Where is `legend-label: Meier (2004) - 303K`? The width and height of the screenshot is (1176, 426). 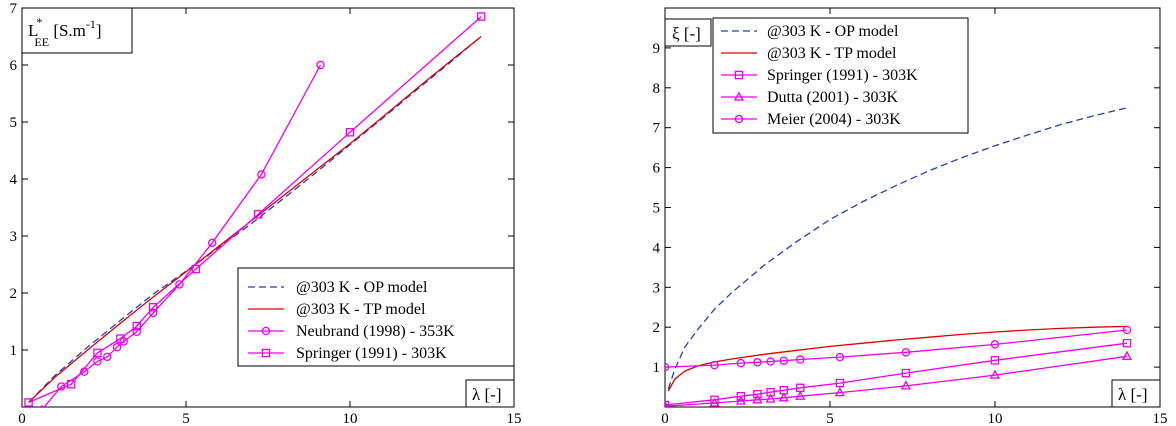
legend-label: Meier (2004) - 303K is located at coordinates (834, 119).